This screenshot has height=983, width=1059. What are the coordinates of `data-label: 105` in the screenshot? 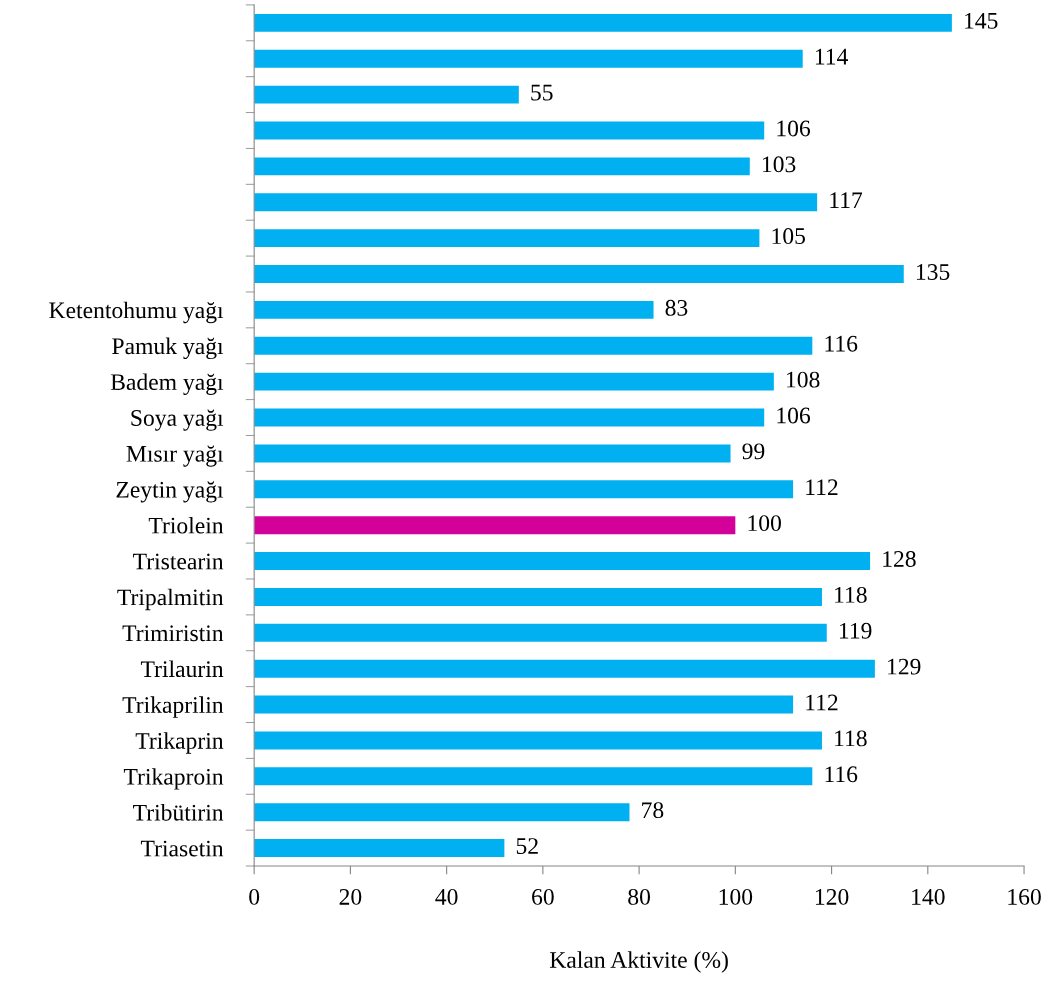 It's located at (789, 236).